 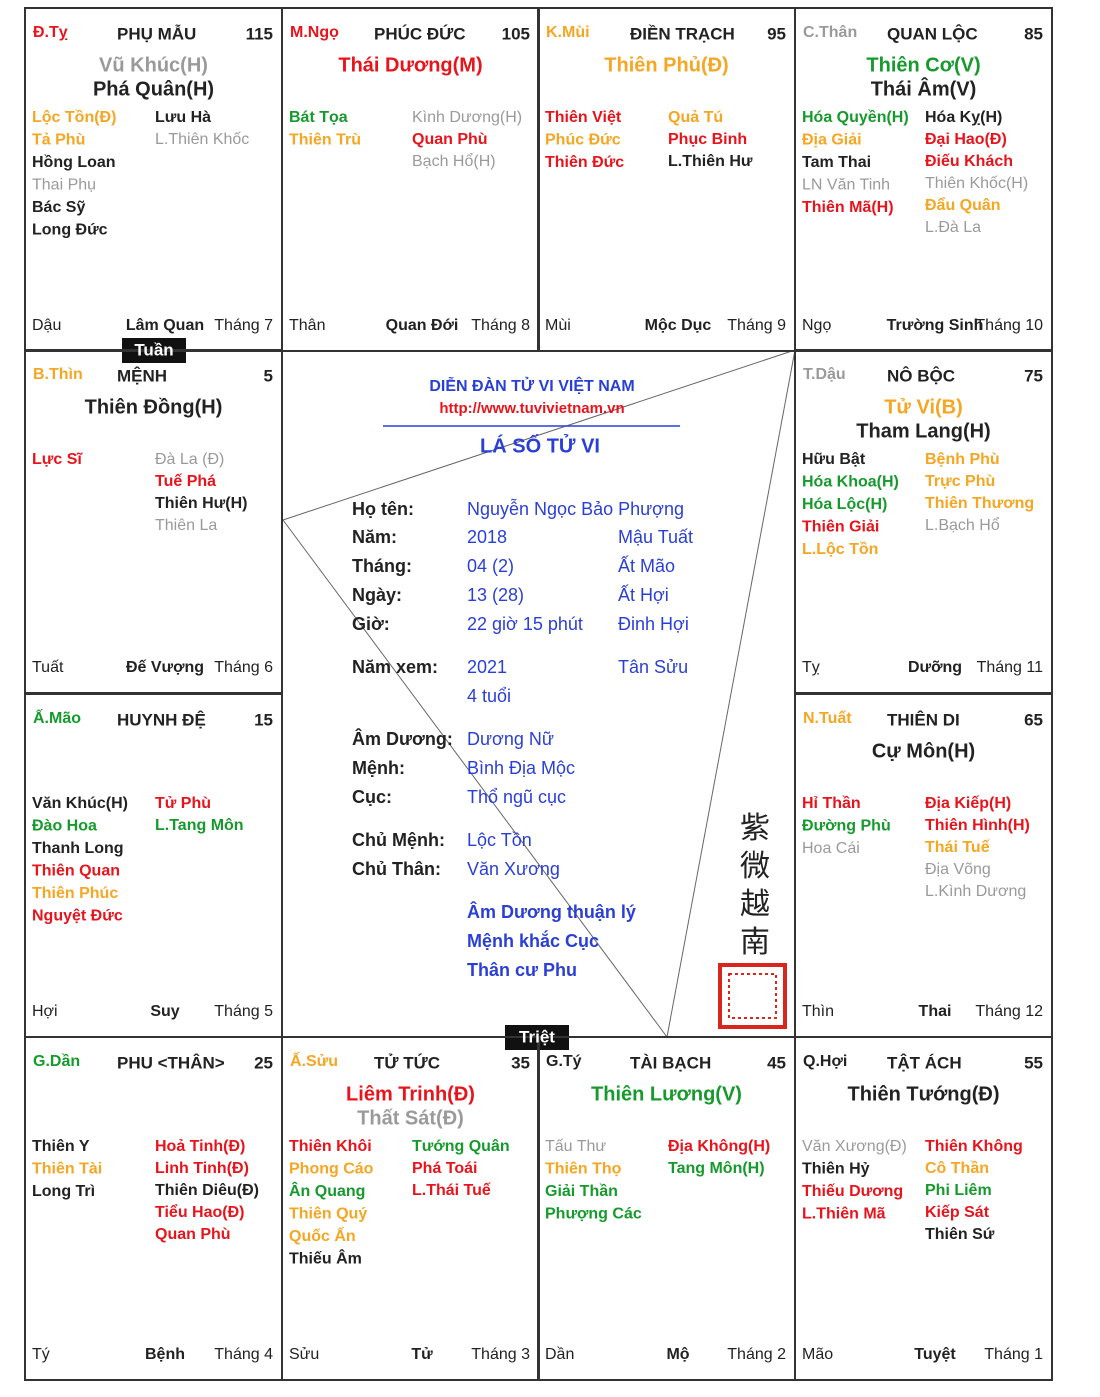 I want to click on palace-number: 25, so click(x=263, y=1062).